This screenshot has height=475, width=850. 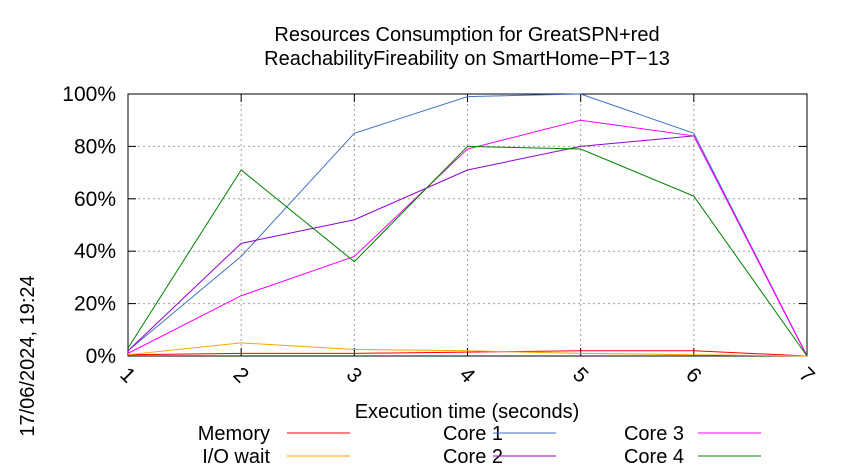 I want to click on y-tick-label: 100%, so click(x=89, y=94).